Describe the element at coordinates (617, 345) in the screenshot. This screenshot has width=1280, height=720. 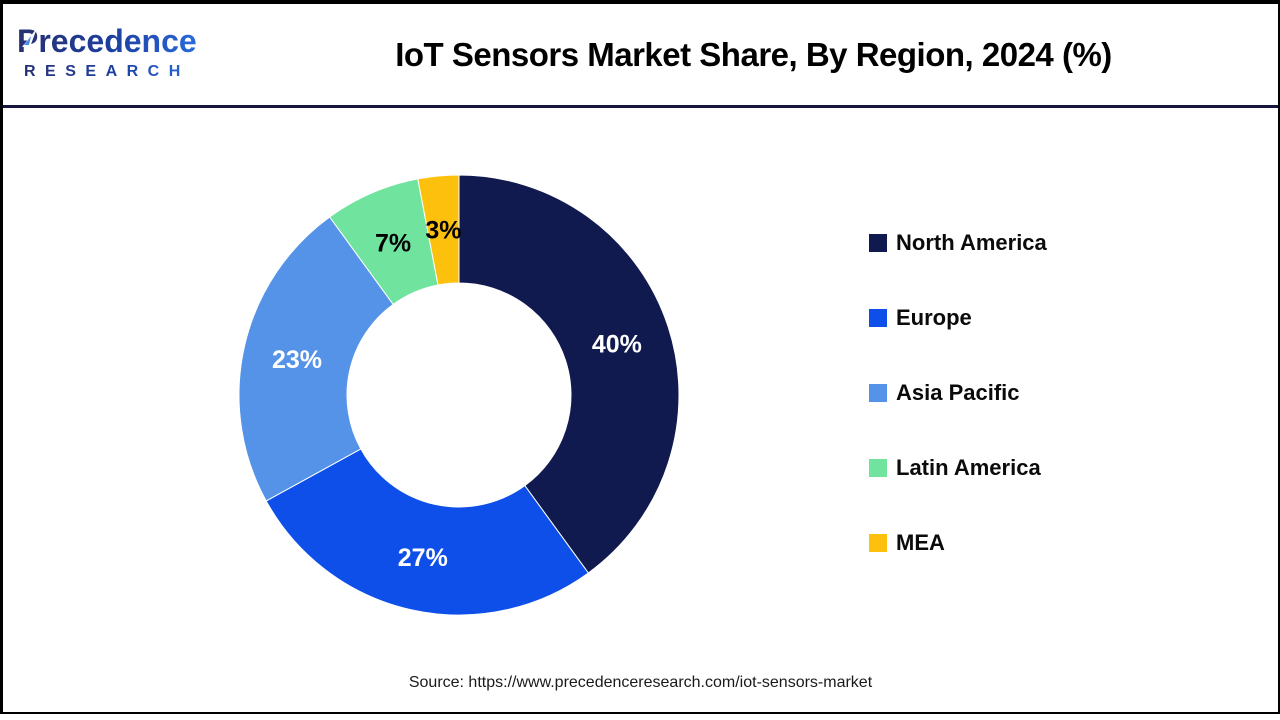
I see `donut-label-north-america: 40%` at that location.